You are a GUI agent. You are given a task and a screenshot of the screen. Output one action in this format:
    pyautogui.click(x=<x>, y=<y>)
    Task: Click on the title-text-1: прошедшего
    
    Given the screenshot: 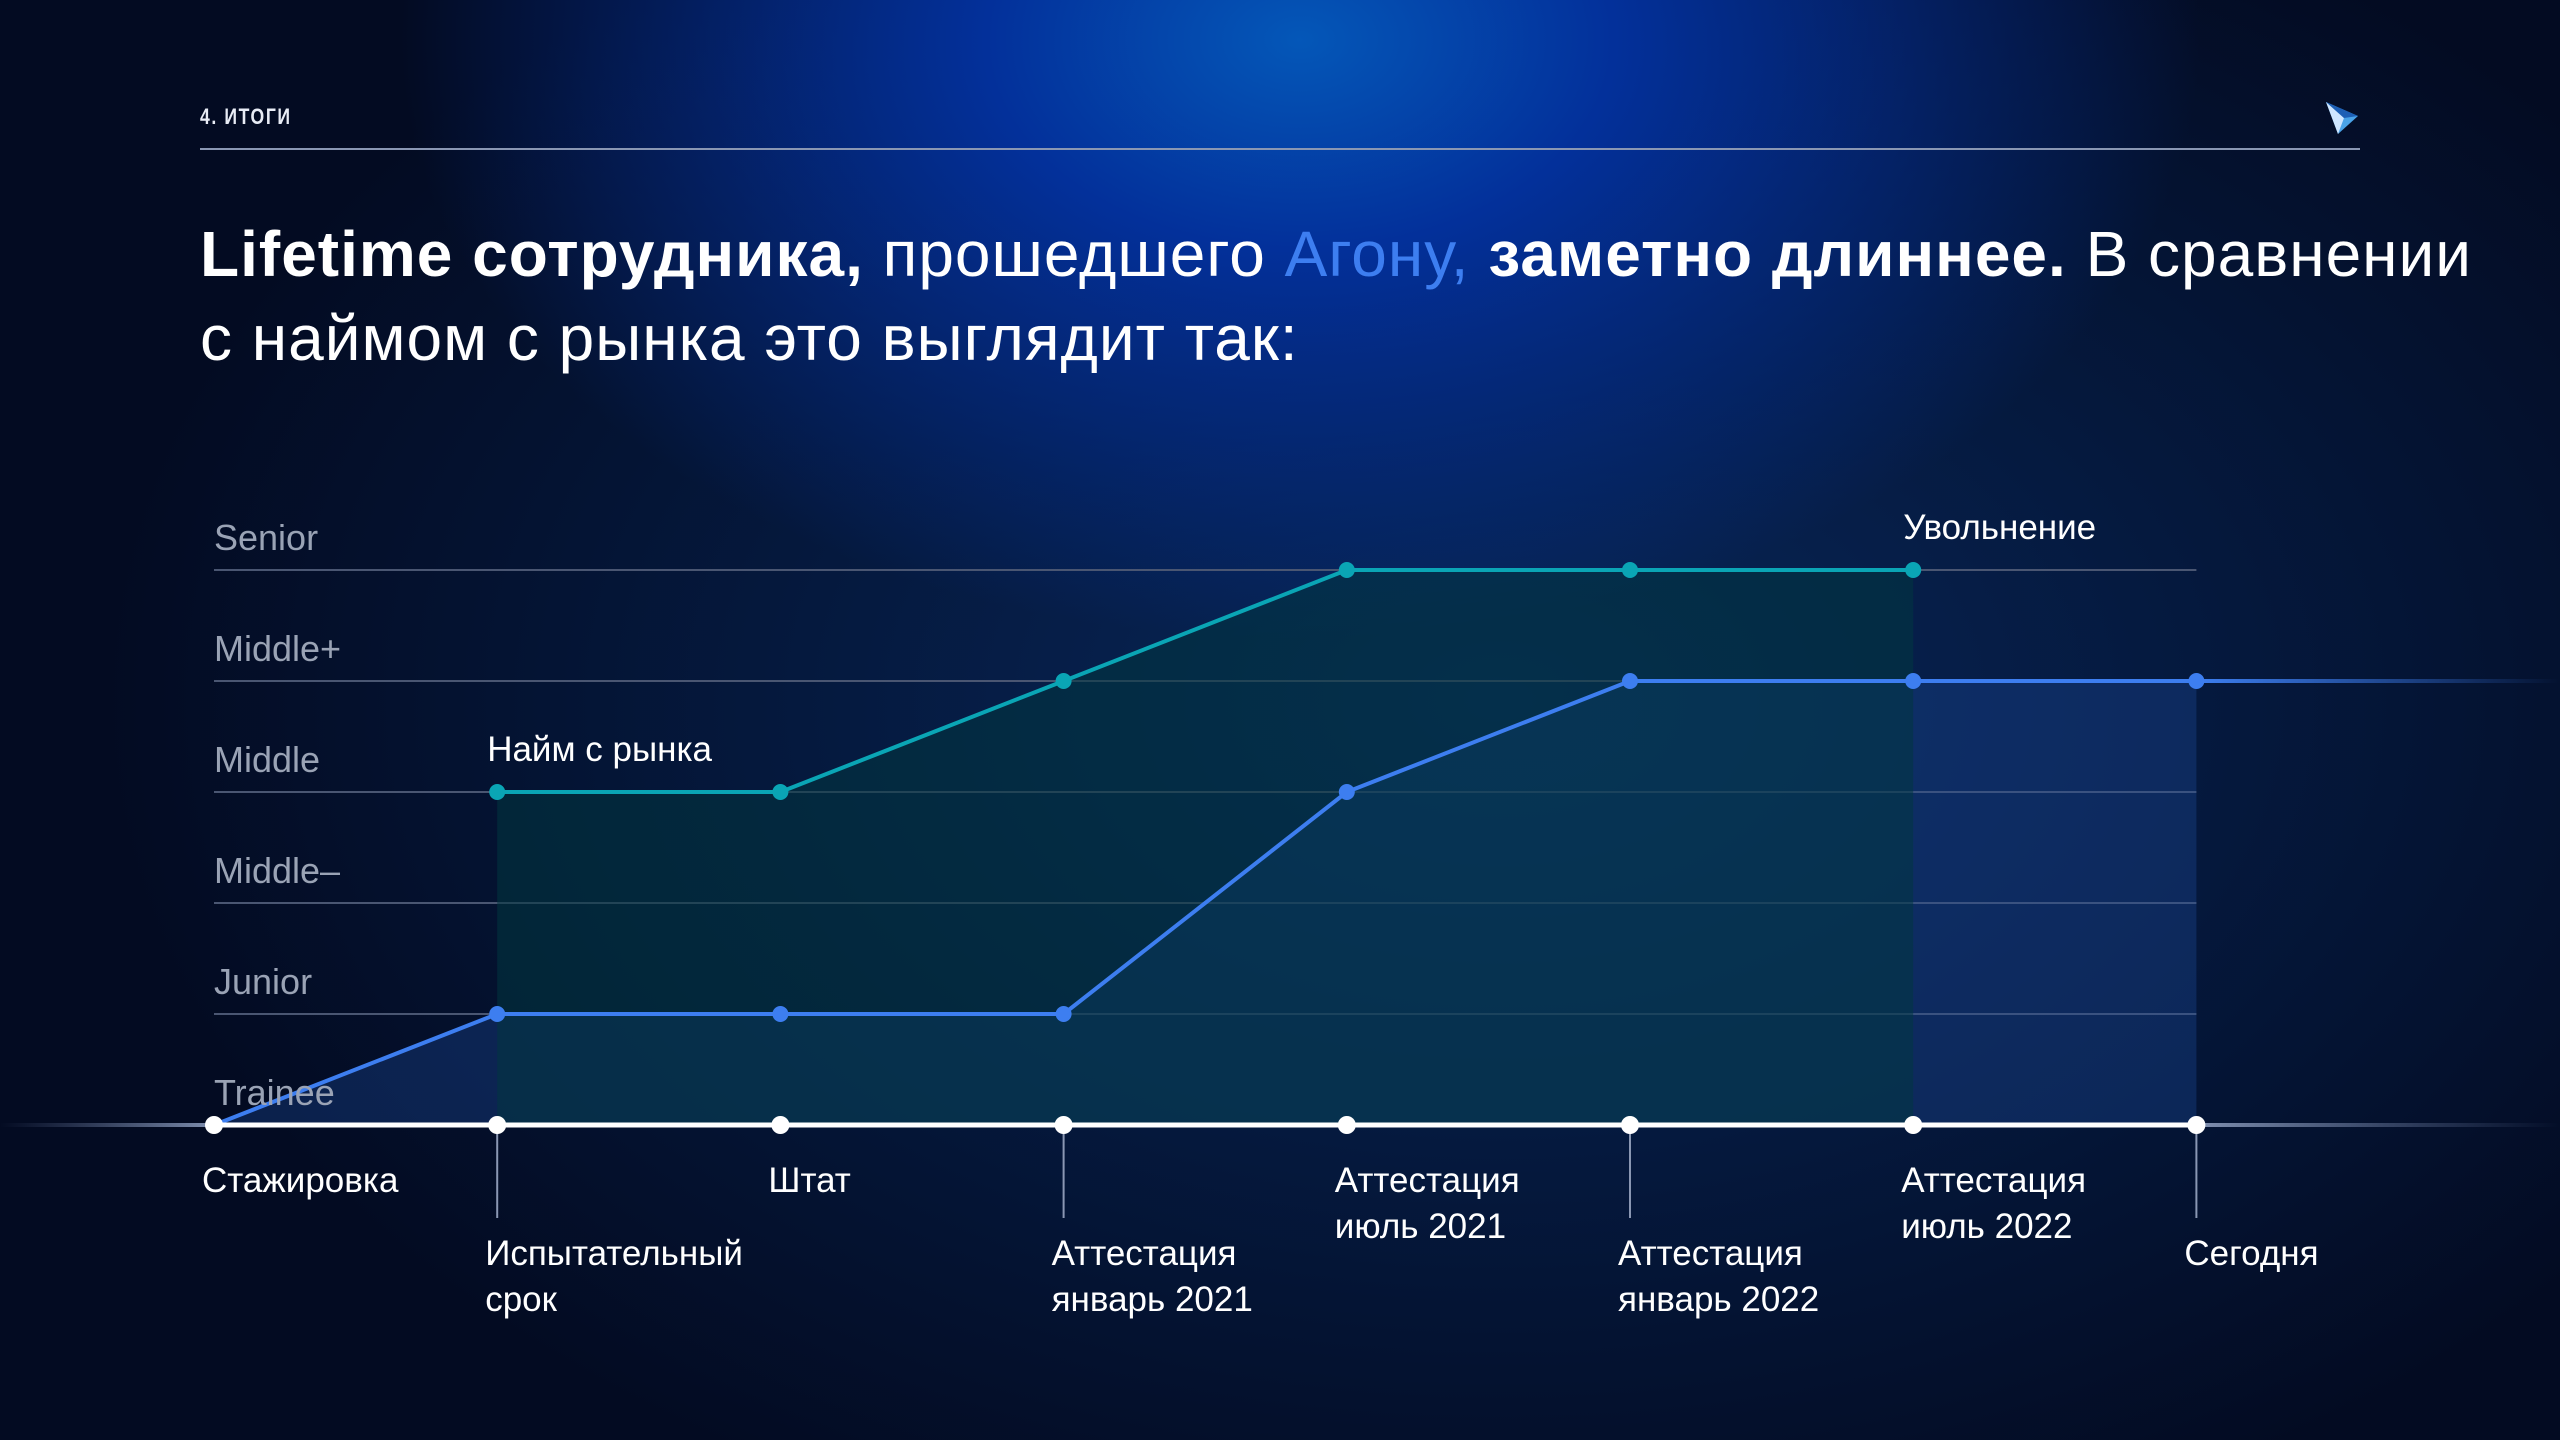 What is the action you would take?
    pyautogui.click(x=1074, y=254)
    